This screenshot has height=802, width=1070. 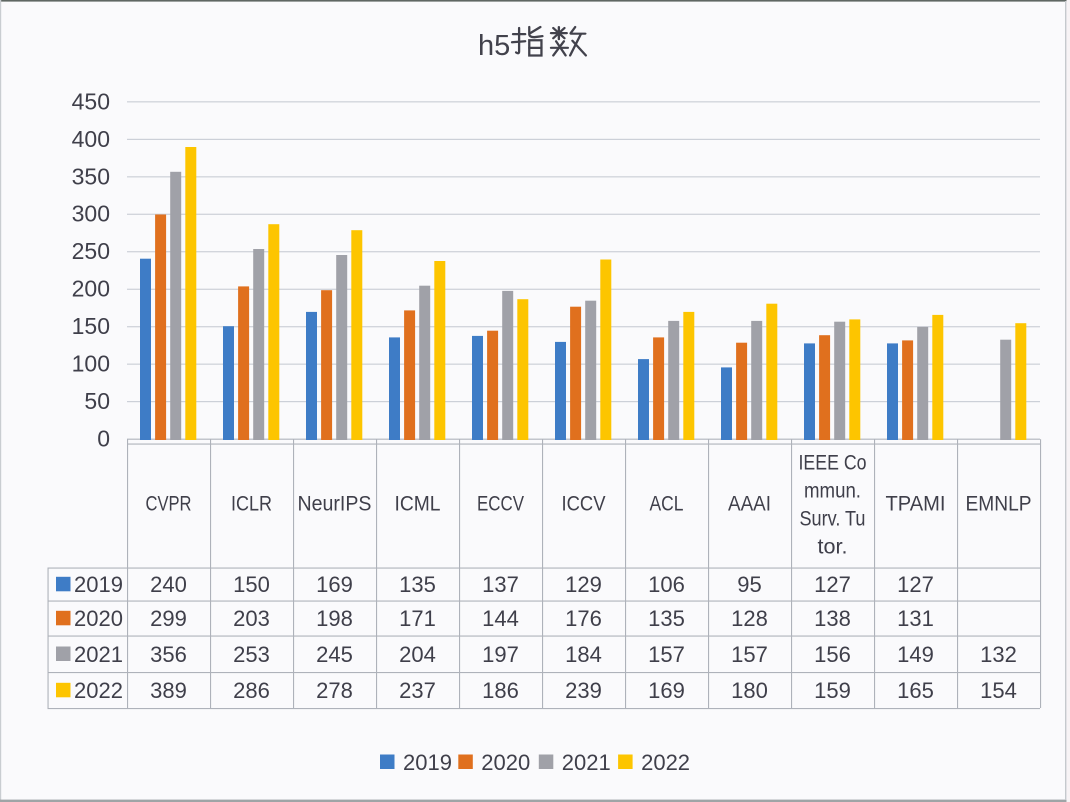 I want to click on svg-text: TPAMI, so click(x=916, y=504).